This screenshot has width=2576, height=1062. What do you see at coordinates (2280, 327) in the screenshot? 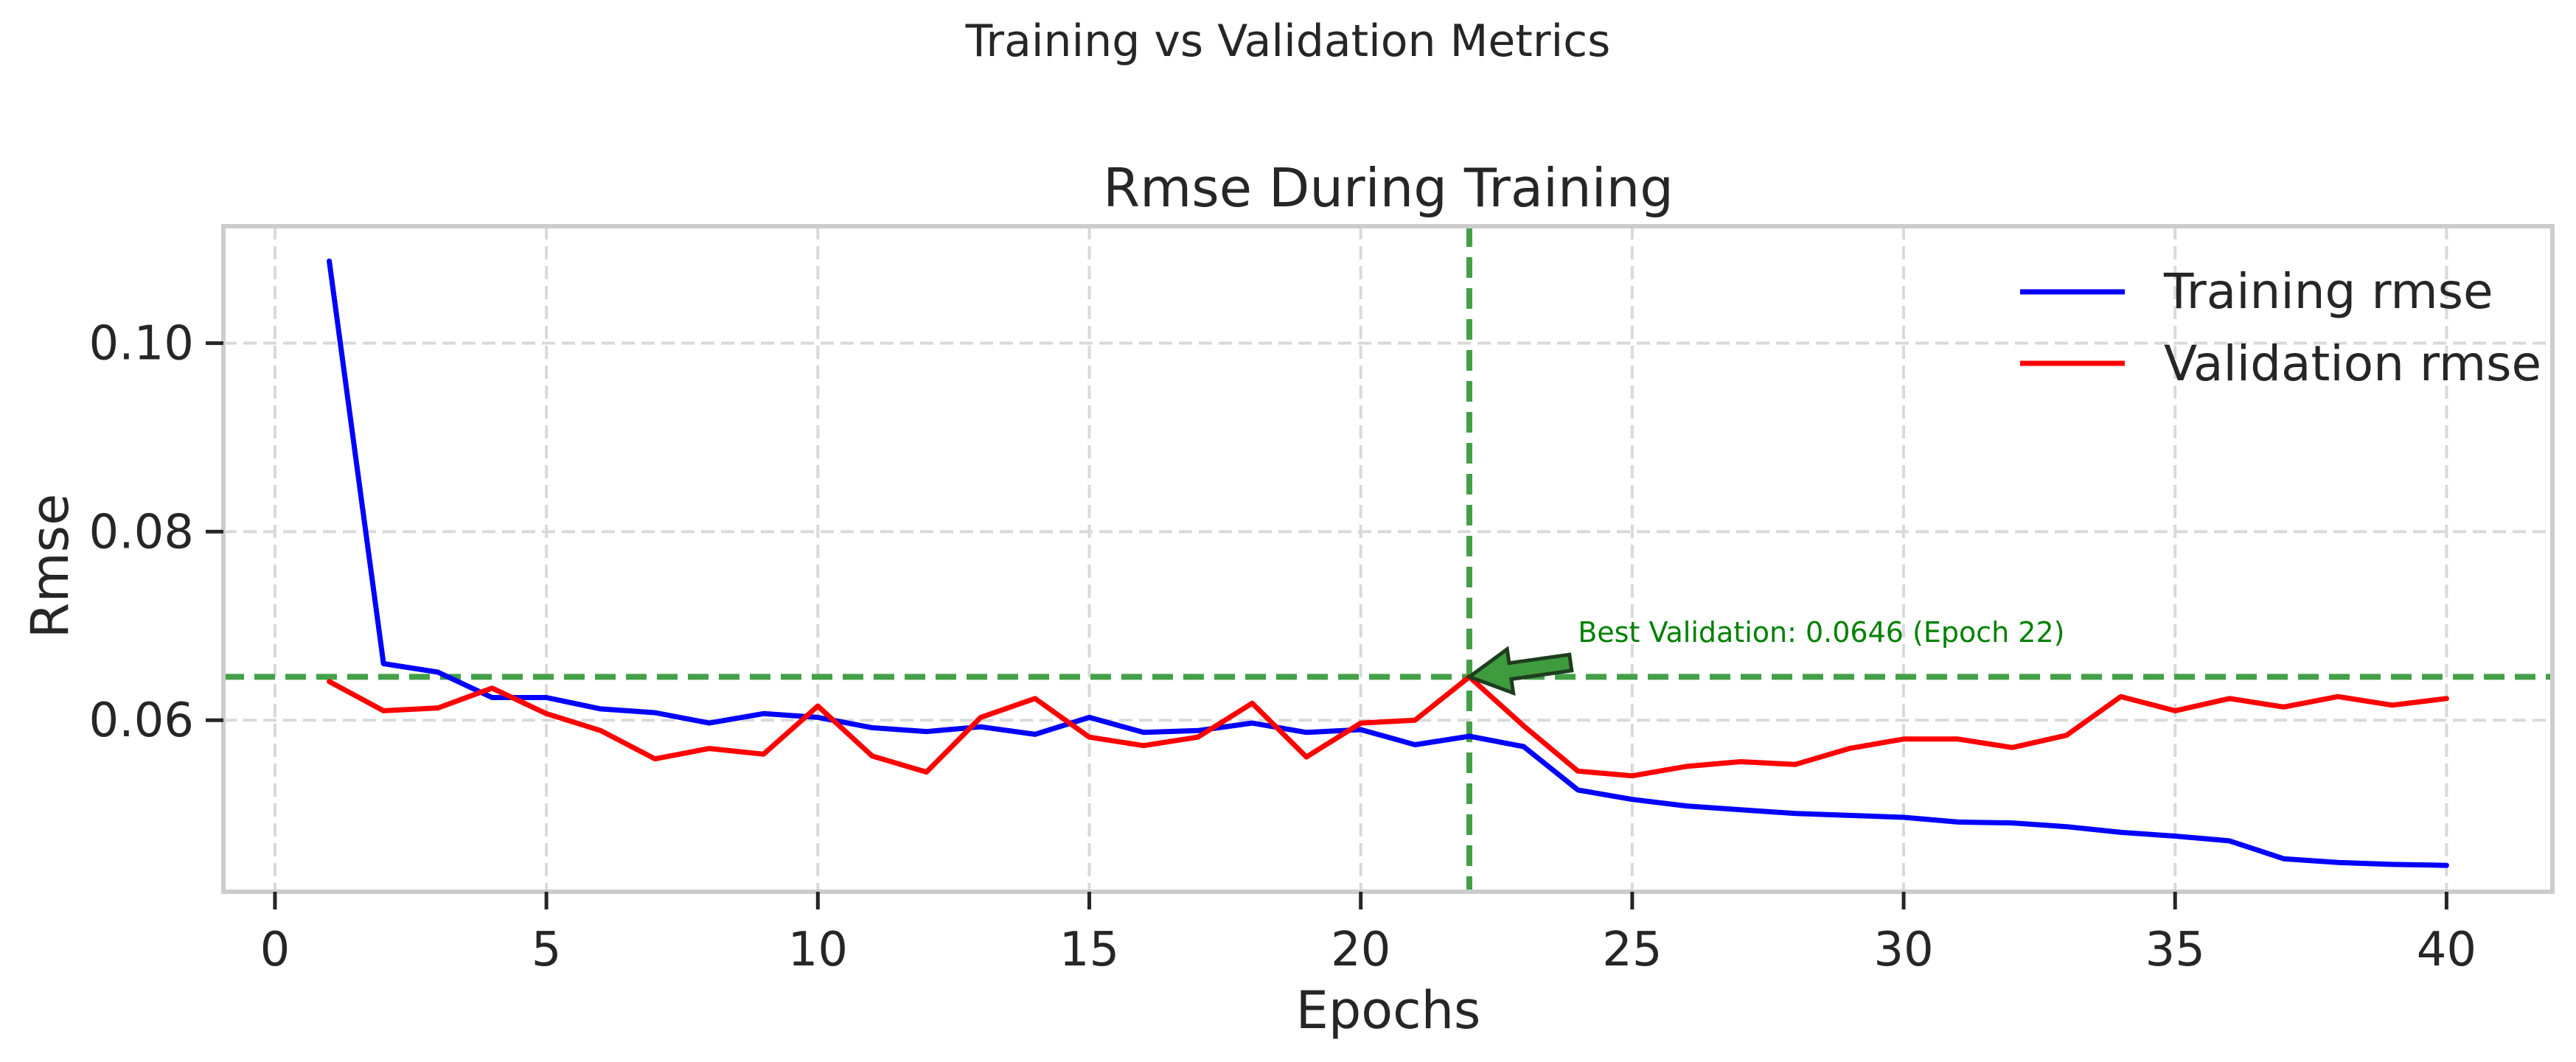
I see `legend: Training rmse Validation rmse` at bounding box center [2280, 327].